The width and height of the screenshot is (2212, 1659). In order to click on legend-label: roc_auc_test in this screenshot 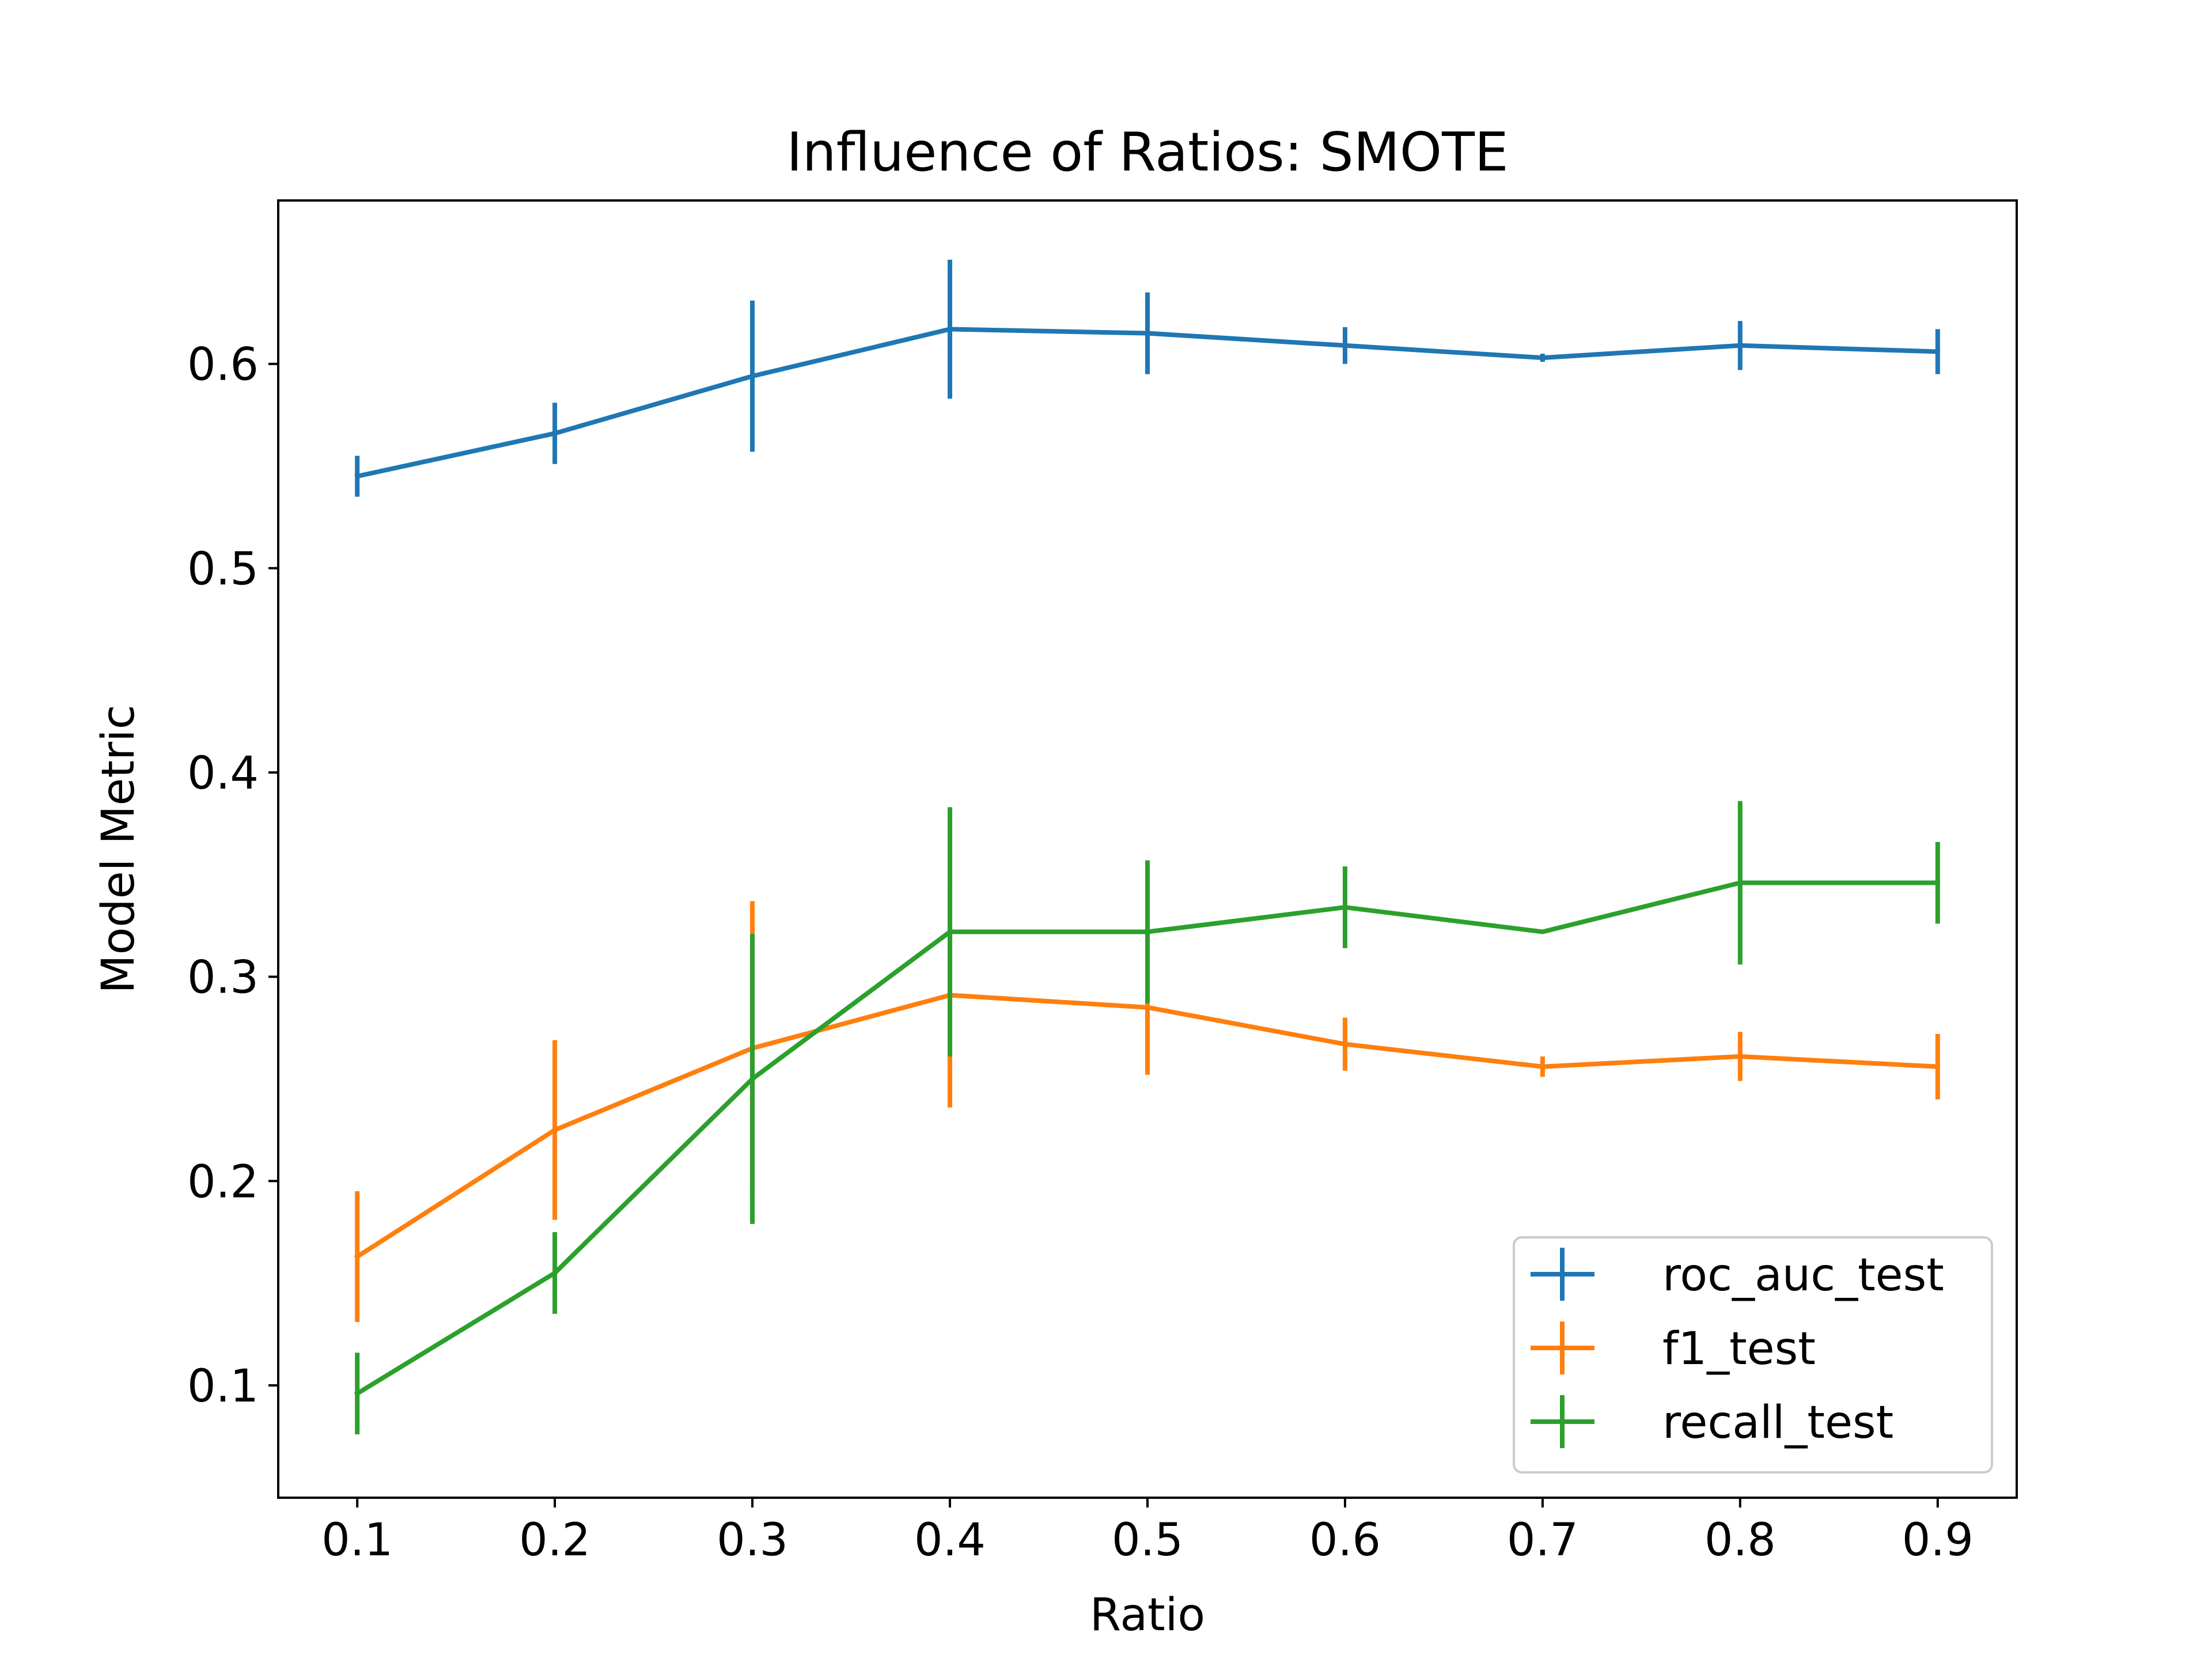, I will do `click(1803, 1275)`.